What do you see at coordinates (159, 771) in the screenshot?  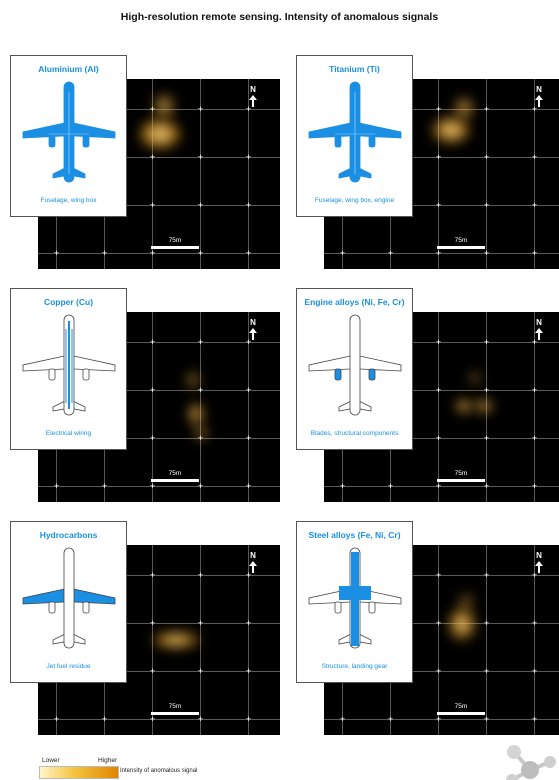 I see `legend-description: Intensity of anomalous signal` at bounding box center [159, 771].